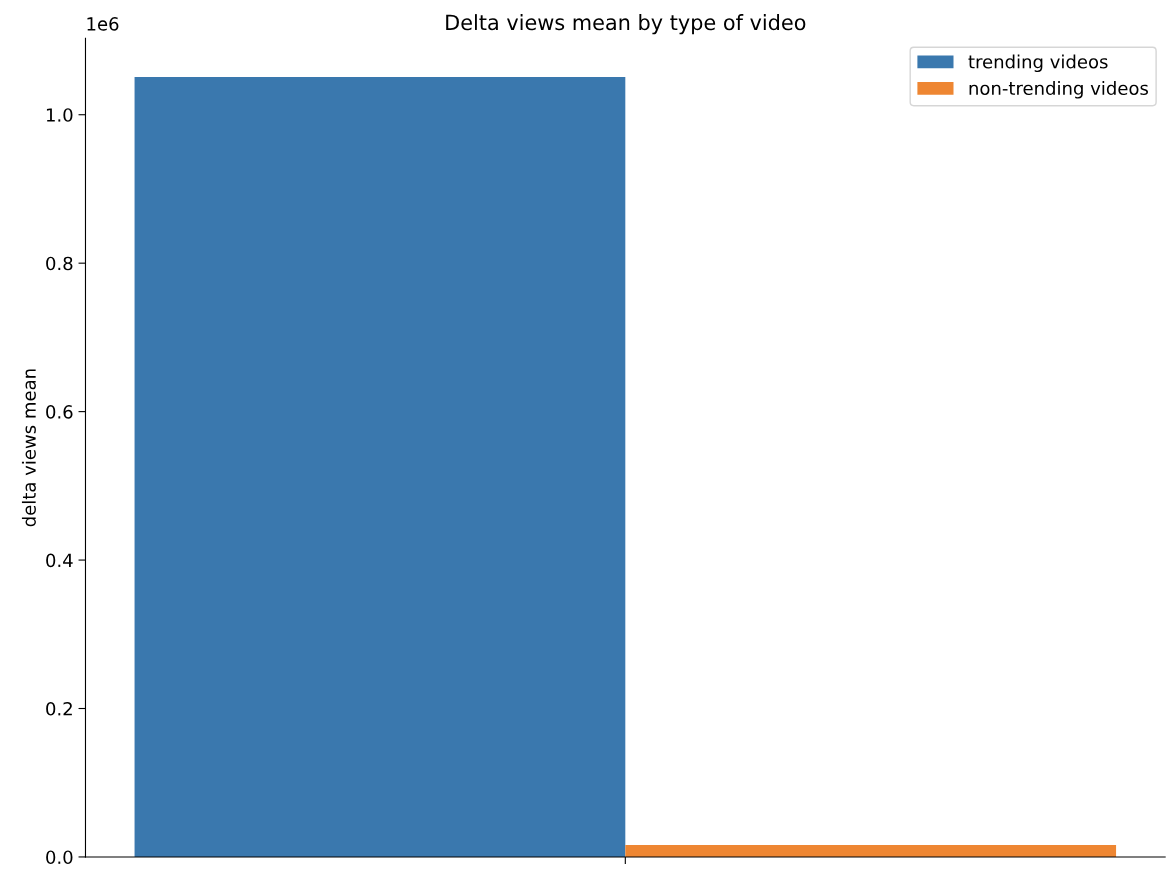 The width and height of the screenshot is (1171, 870). I want to click on text: 1e6, so click(103, 24).